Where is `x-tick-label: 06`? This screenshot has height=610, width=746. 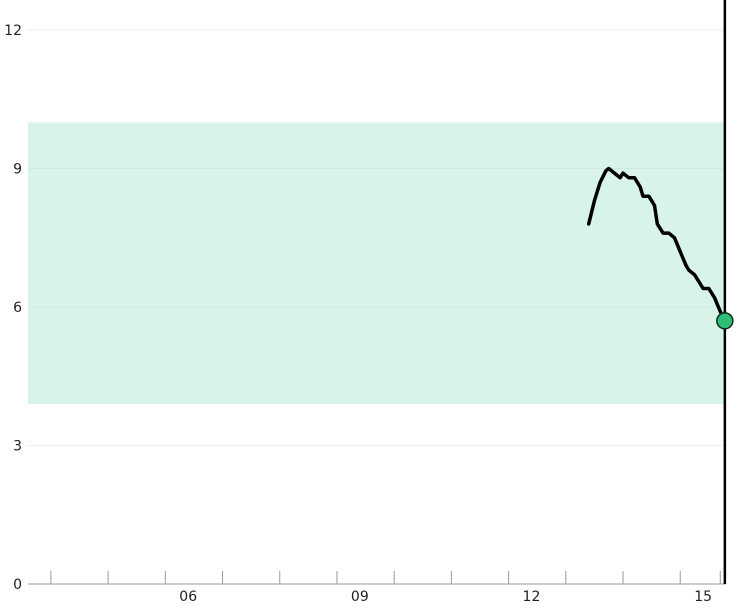
x-tick-label: 06 is located at coordinates (188, 597).